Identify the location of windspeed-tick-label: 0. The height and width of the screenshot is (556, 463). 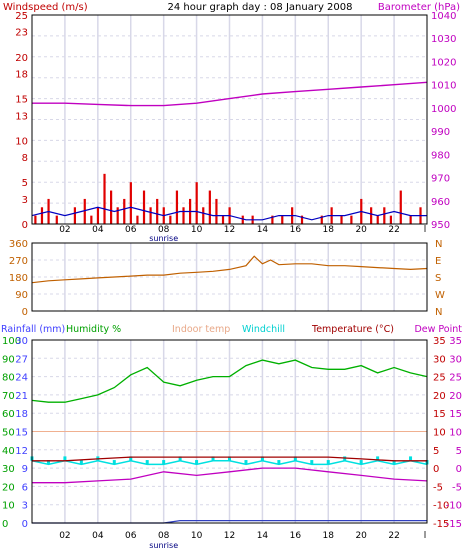
(25, 225).